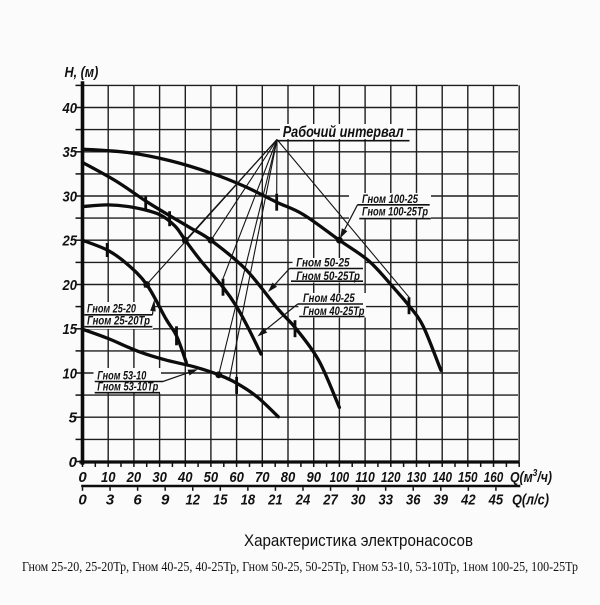 This screenshot has width=600, height=605. What do you see at coordinates (496, 500) in the screenshot?
I see `svg-text: 45` at bounding box center [496, 500].